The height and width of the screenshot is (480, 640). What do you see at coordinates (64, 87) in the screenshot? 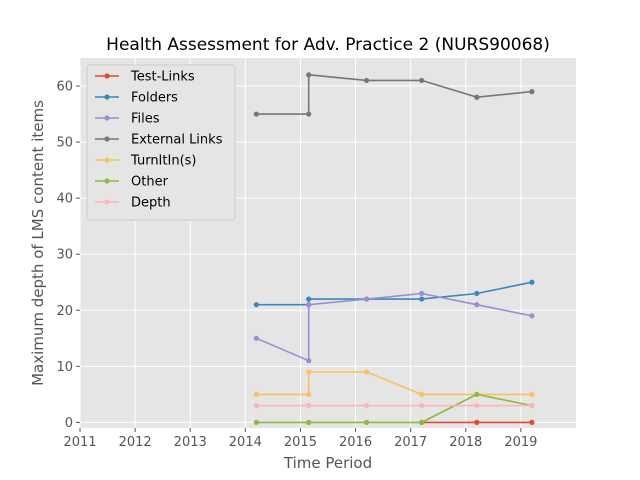
I see `y-tick-label: 60` at bounding box center [64, 87].